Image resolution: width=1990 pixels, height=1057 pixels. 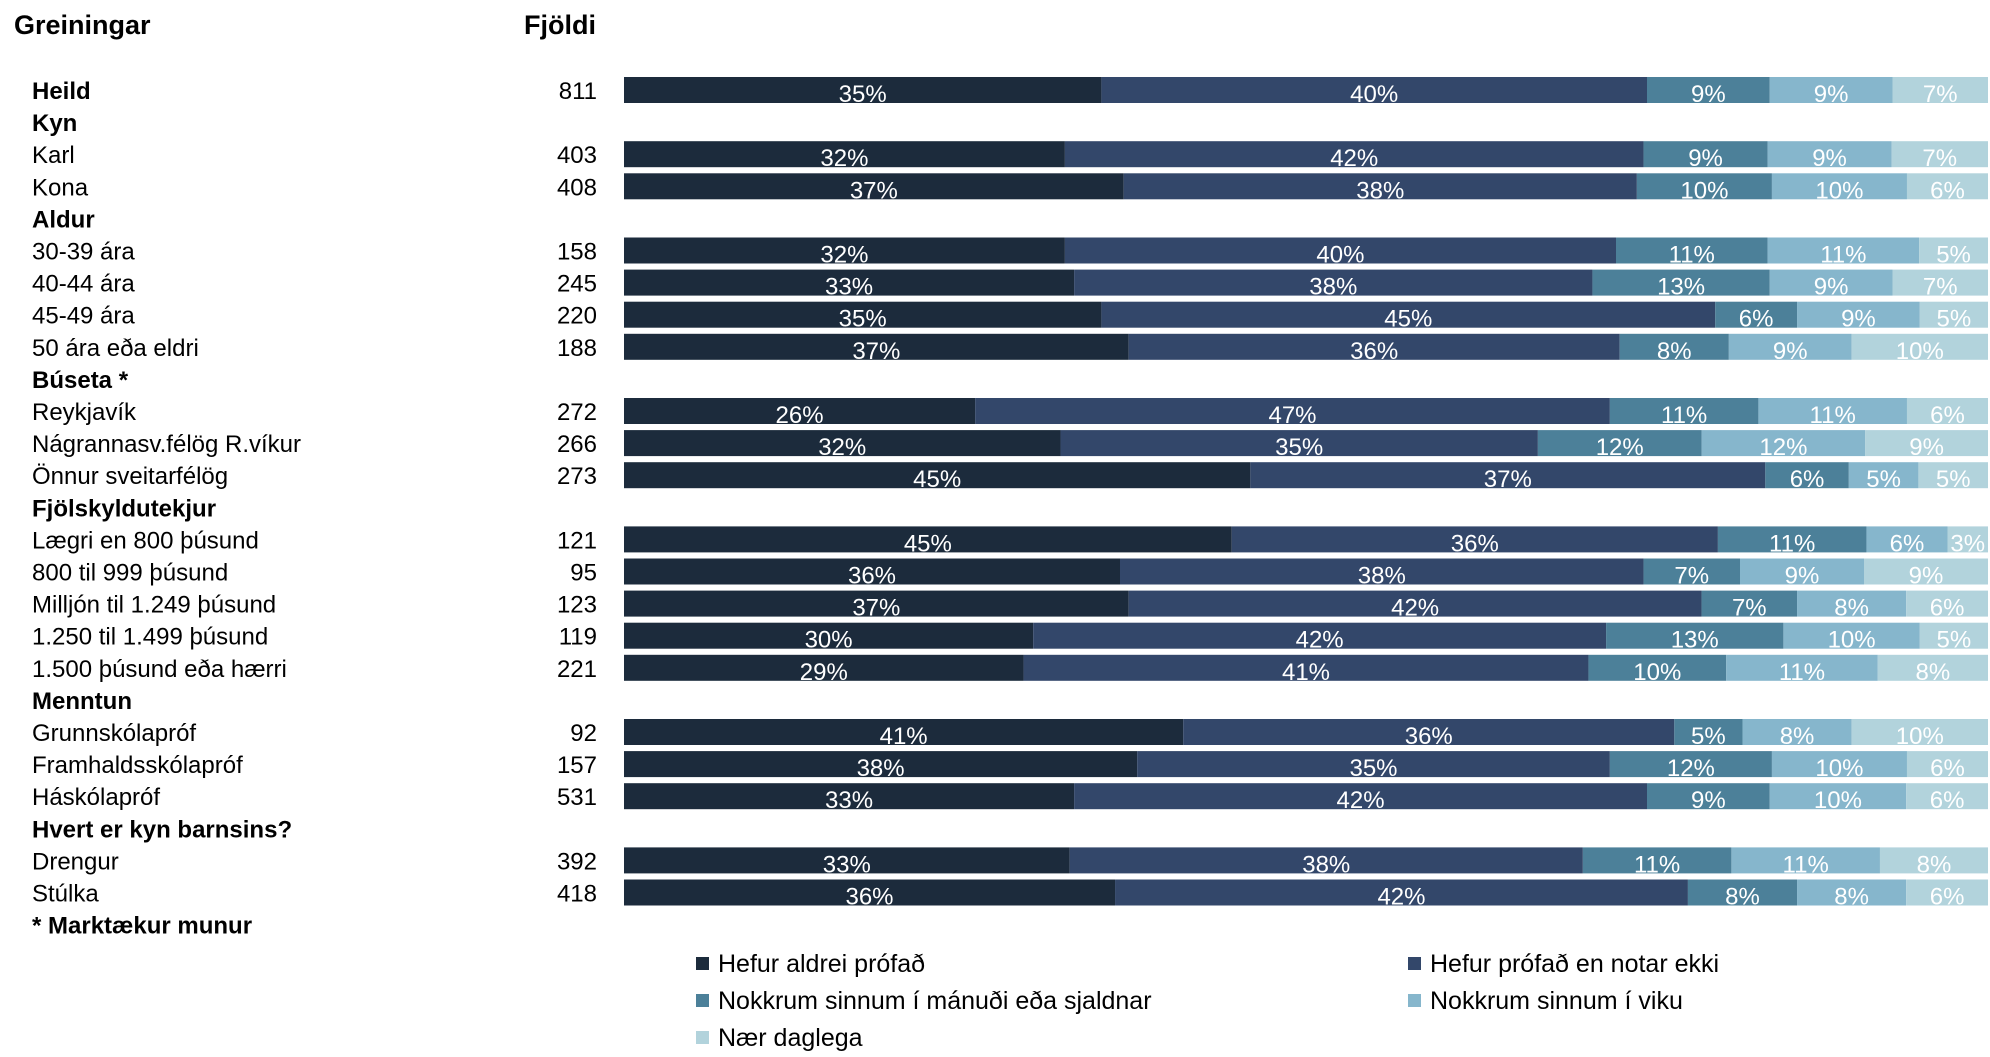 I want to click on row-label: Önnur sveitarfélög, so click(x=130, y=476).